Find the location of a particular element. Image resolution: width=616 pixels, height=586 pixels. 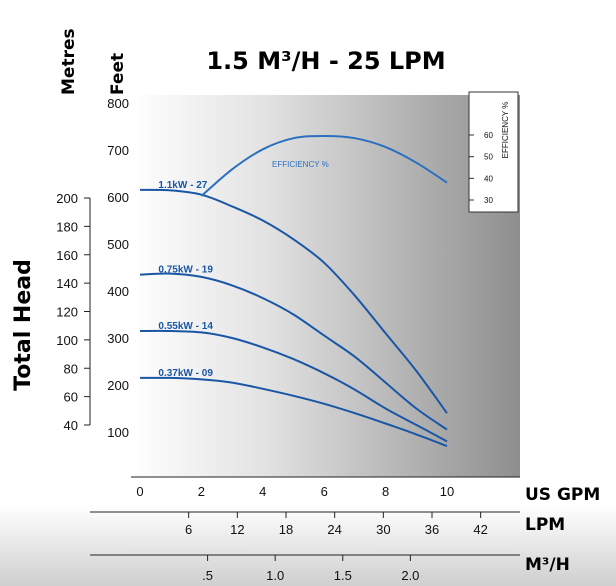

lpm-tick-label: 24 is located at coordinates (334, 529).